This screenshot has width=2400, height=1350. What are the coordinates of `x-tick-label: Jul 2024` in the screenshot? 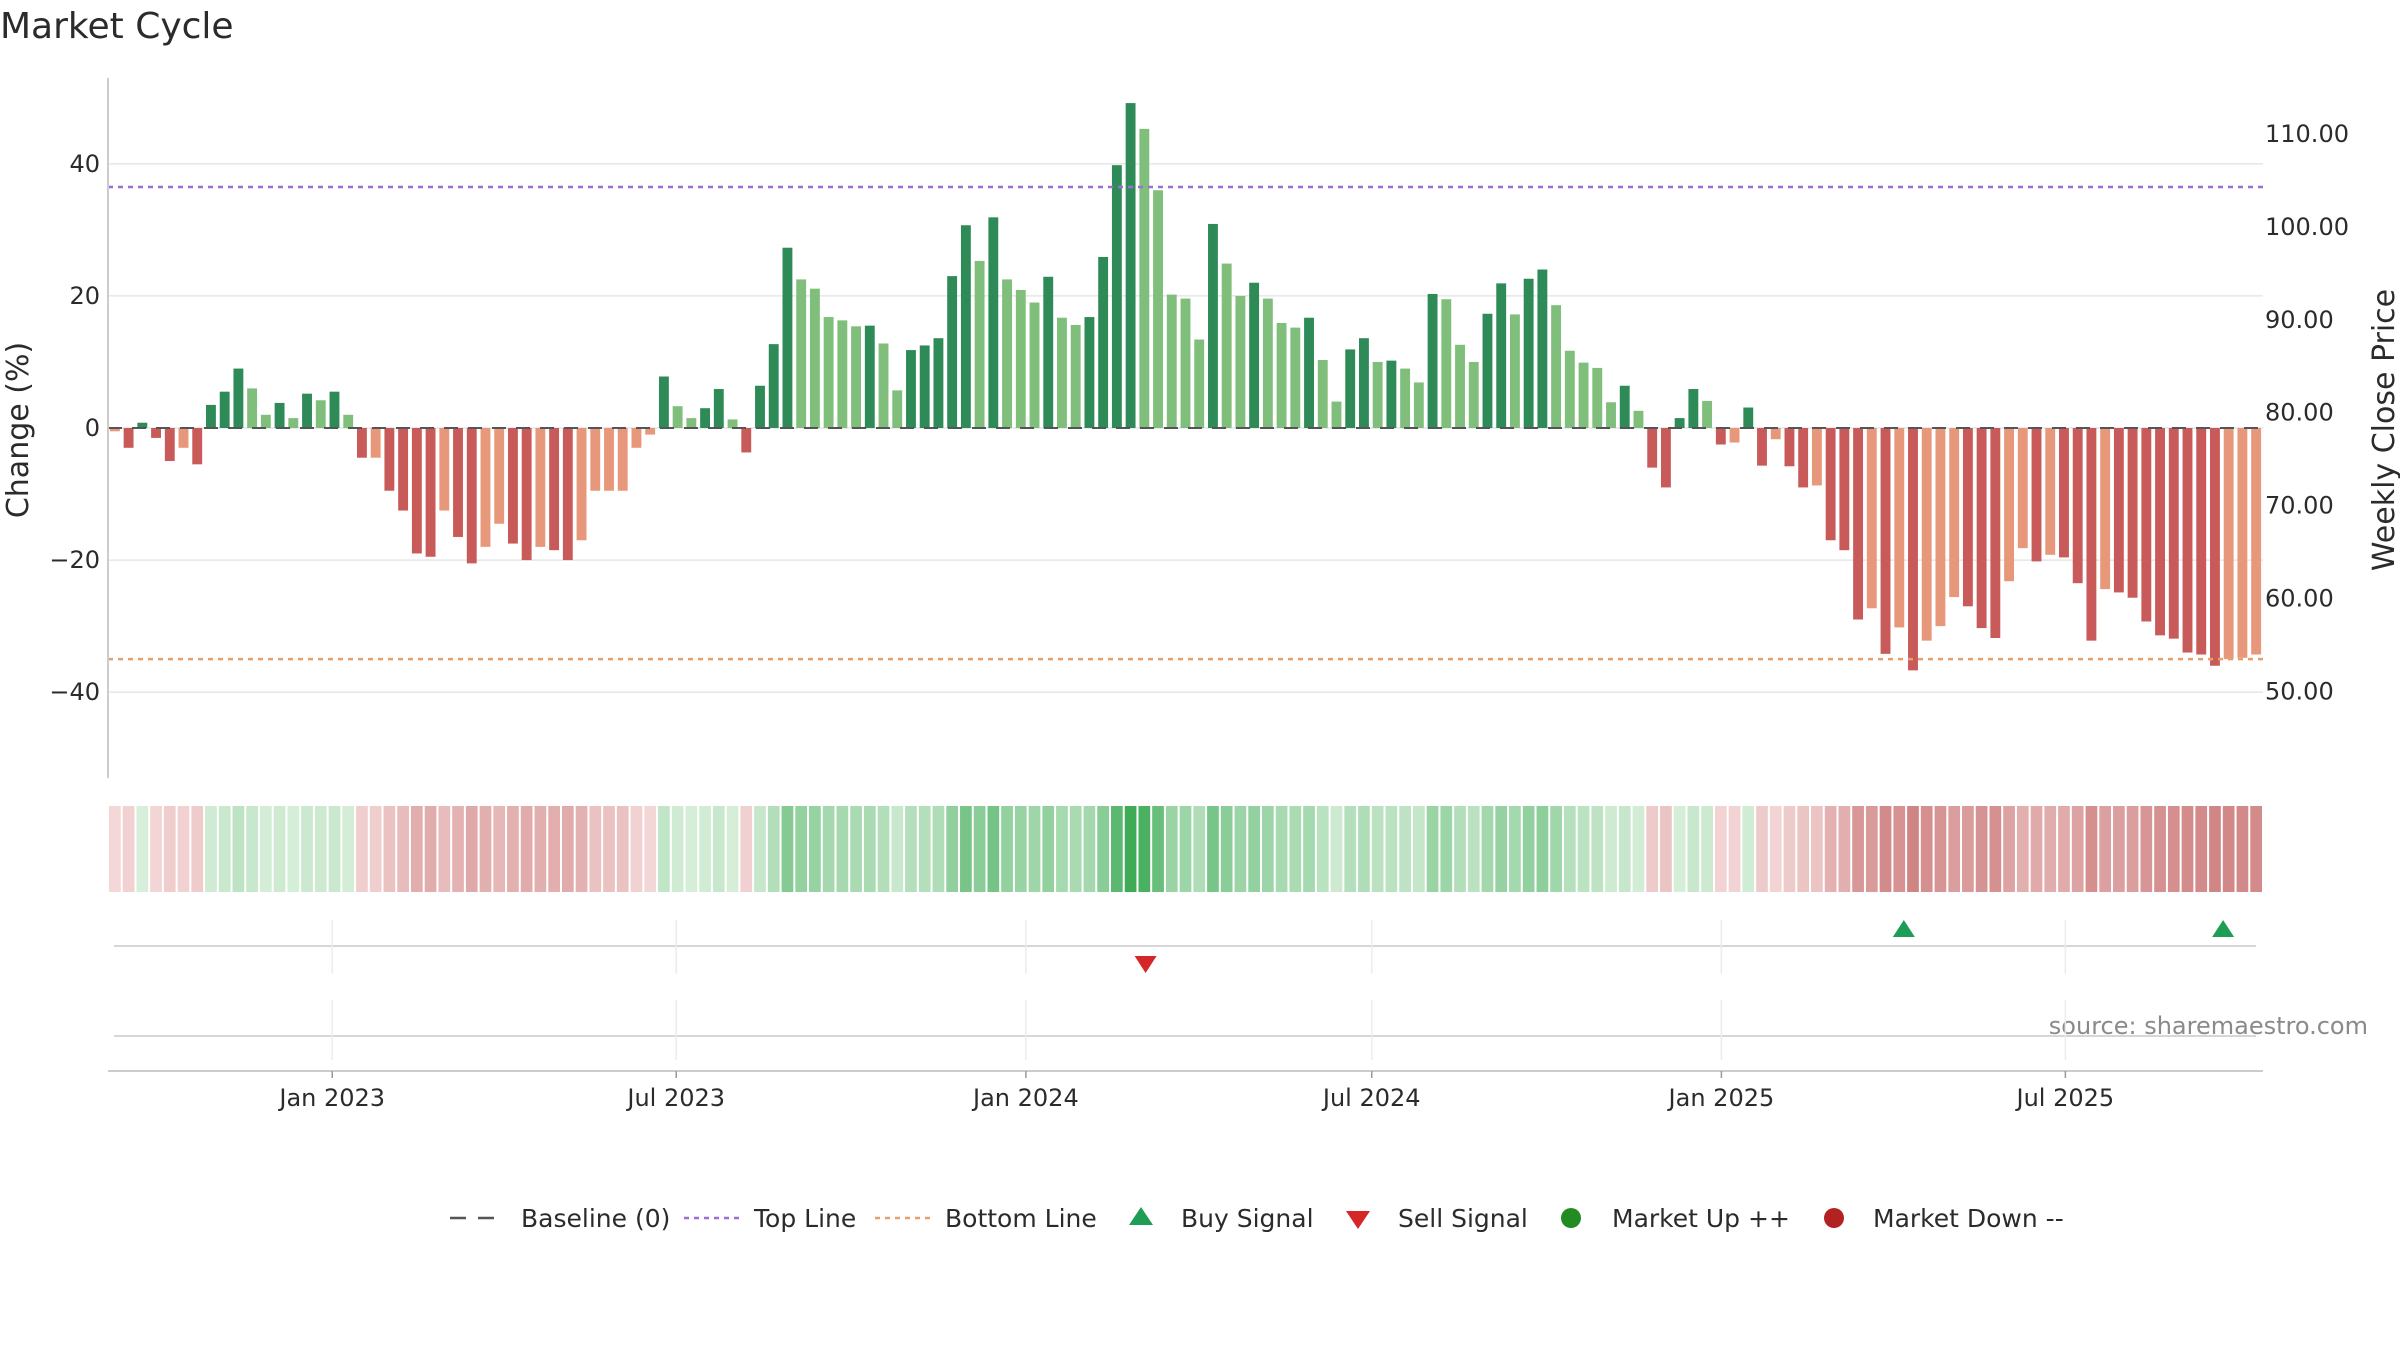 It's located at (1371, 1098).